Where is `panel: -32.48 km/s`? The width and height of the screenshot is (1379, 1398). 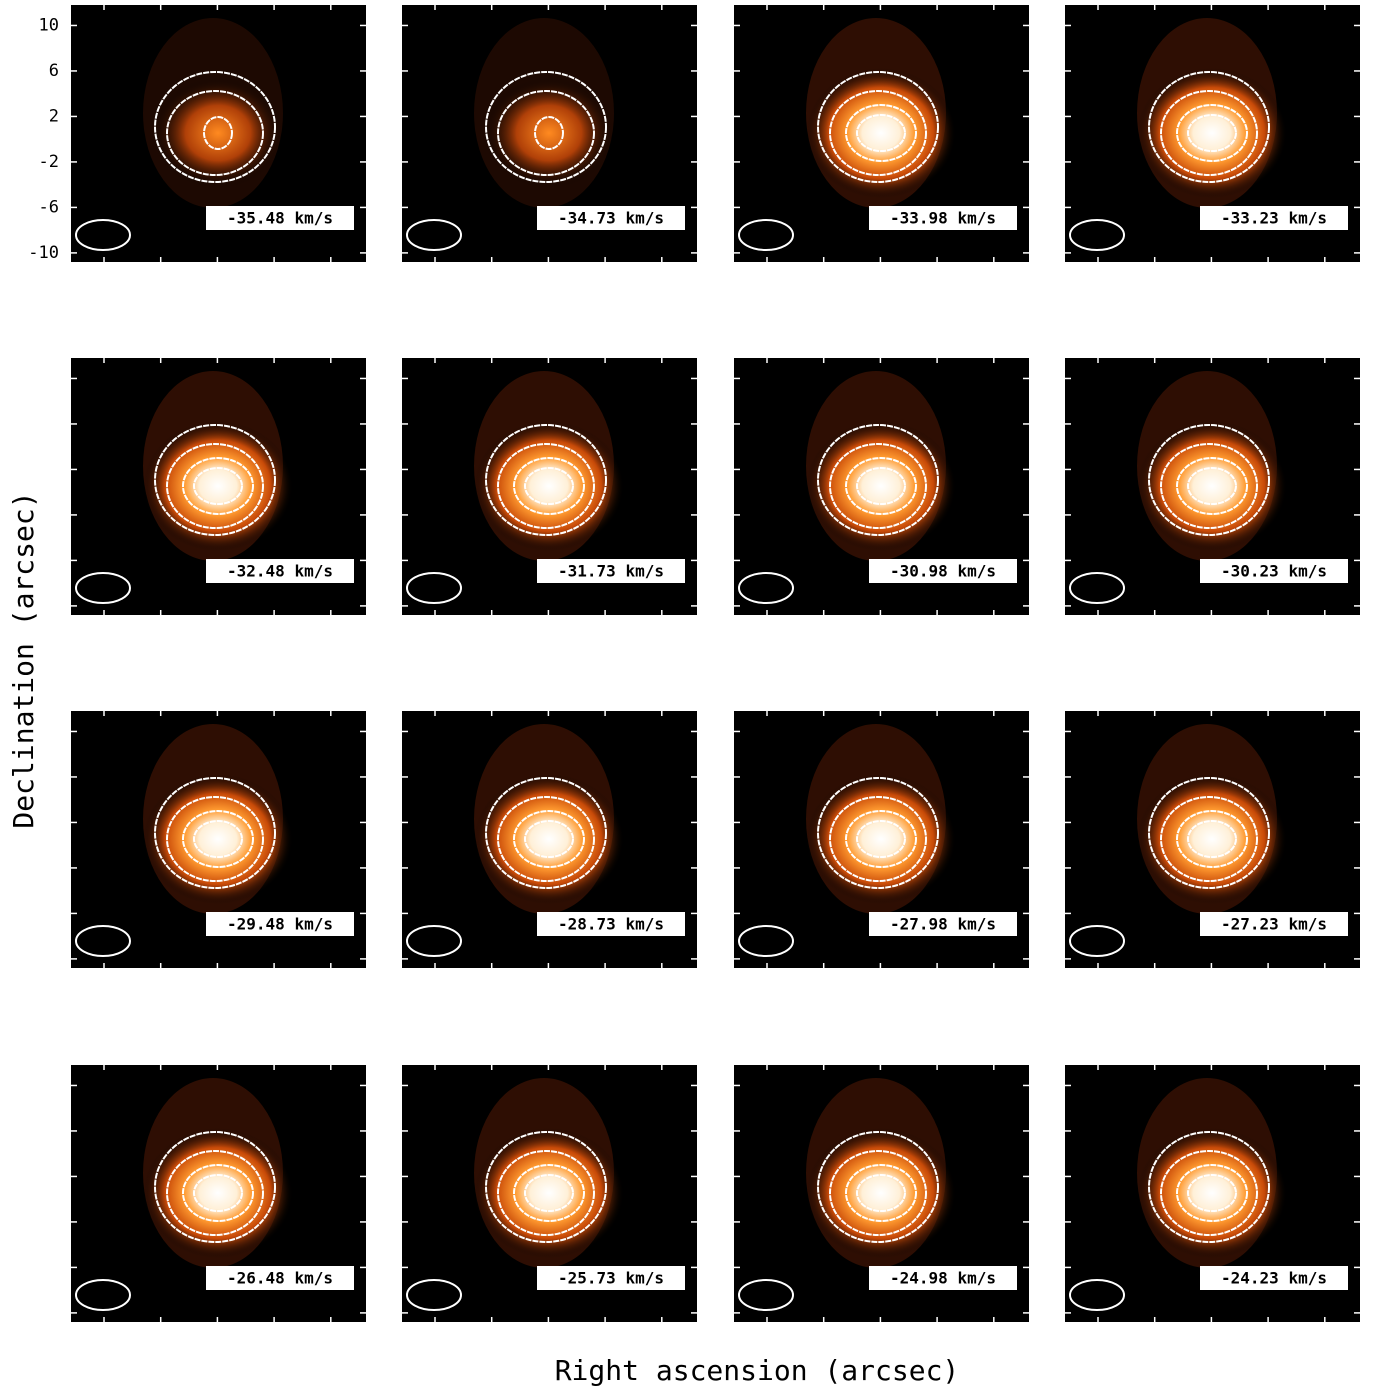 panel: -32.48 km/s is located at coordinates (218, 486).